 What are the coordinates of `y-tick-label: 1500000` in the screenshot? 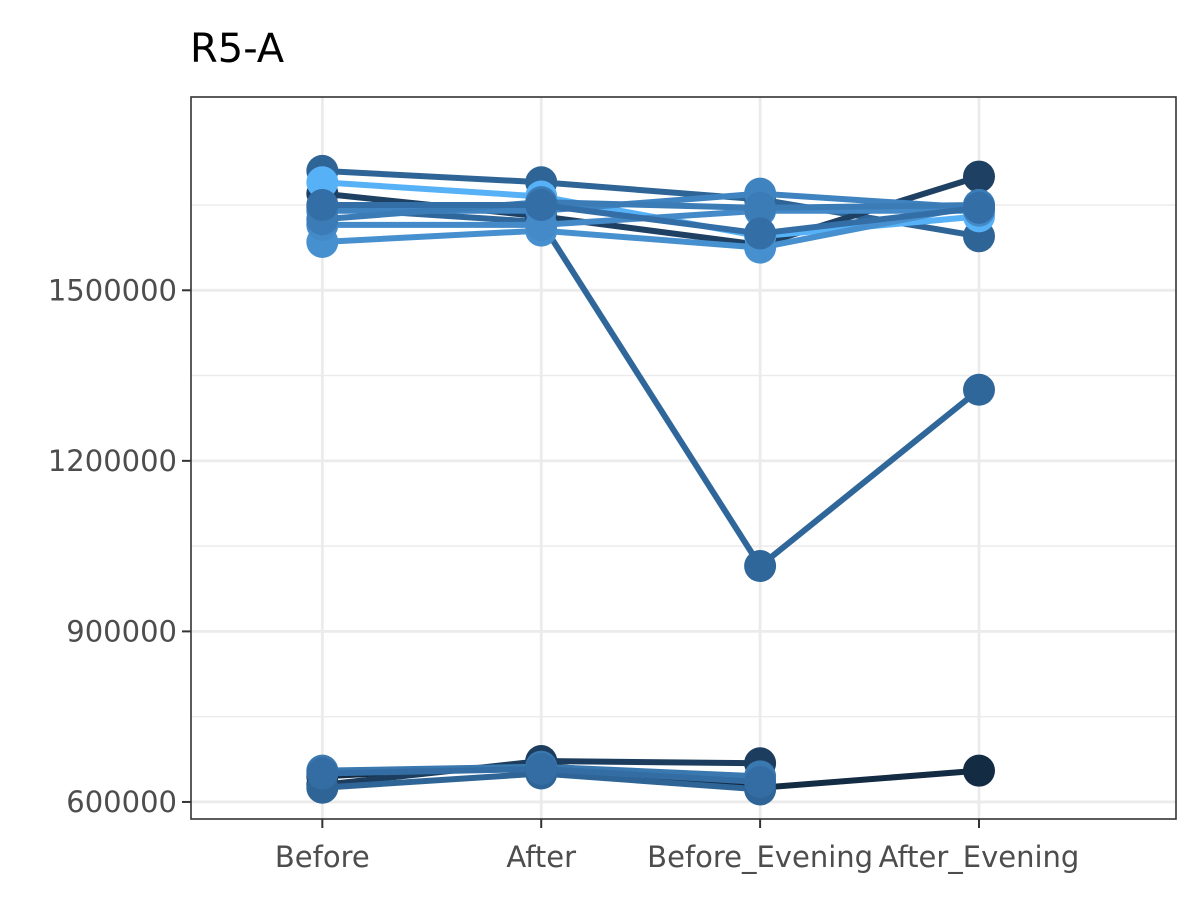 It's located at (112, 290).